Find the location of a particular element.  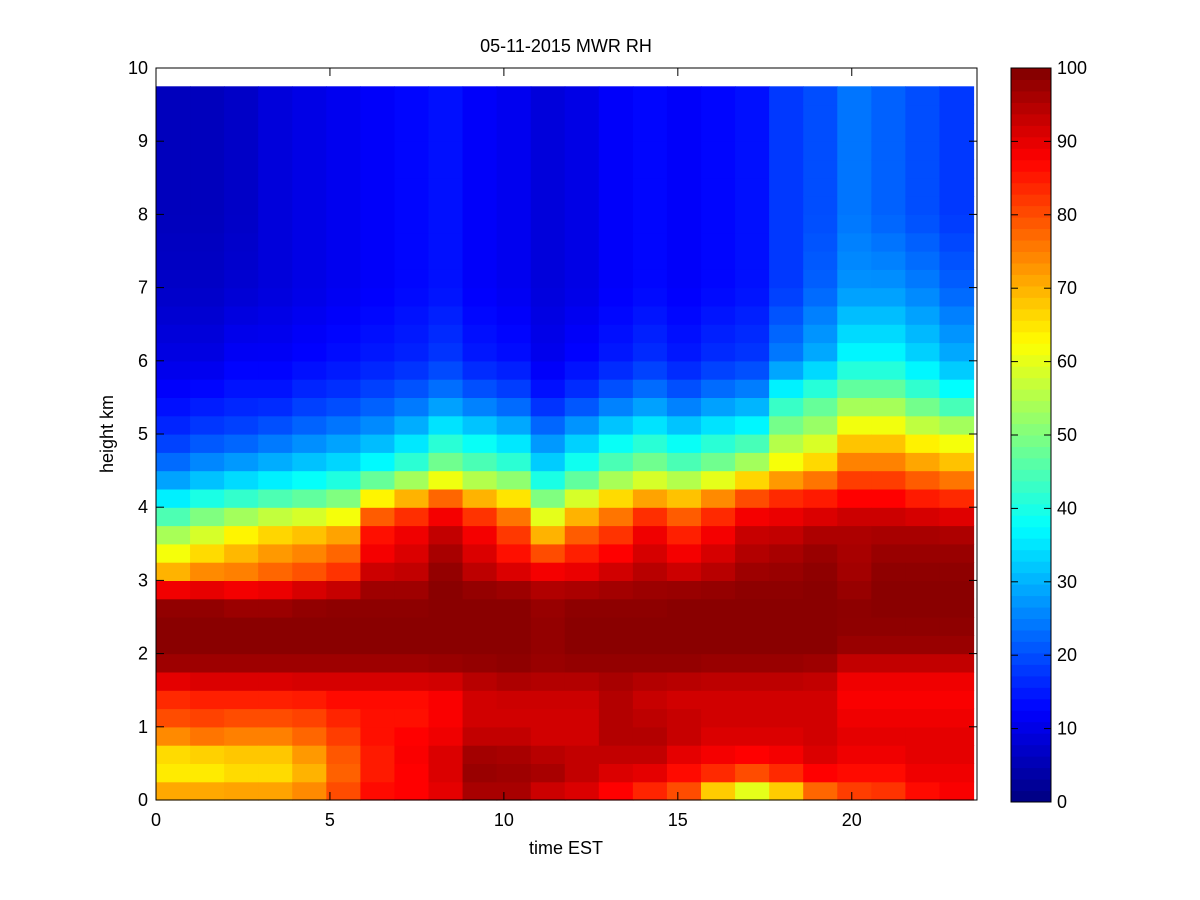

x-axis-label: time EST is located at coordinates (566, 848).